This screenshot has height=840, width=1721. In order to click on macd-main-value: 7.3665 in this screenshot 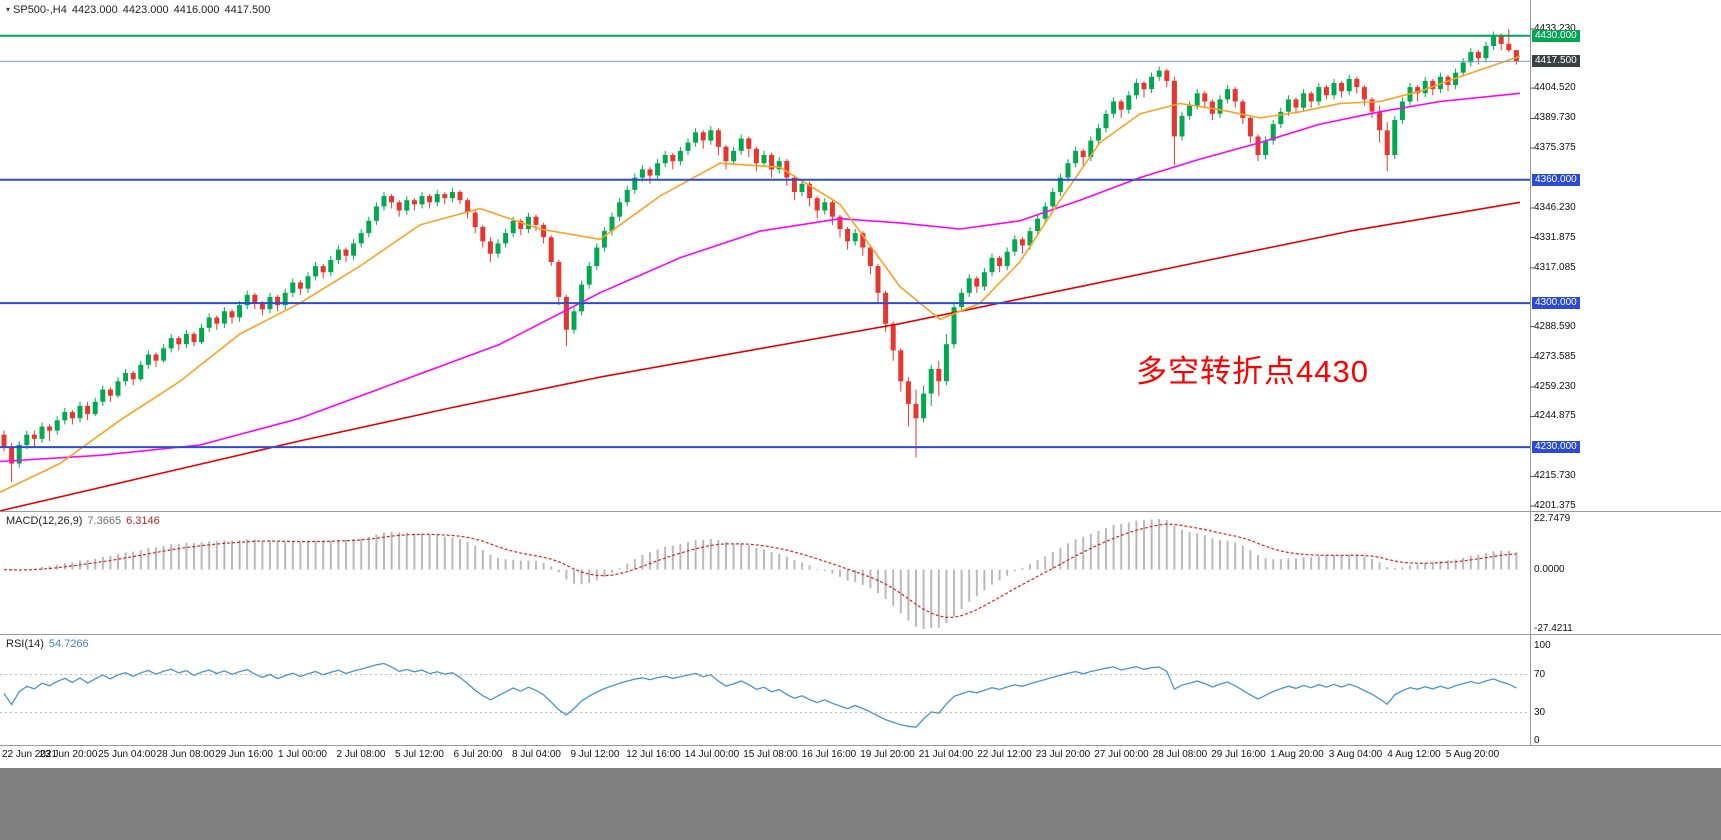, I will do `click(104, 521)`.